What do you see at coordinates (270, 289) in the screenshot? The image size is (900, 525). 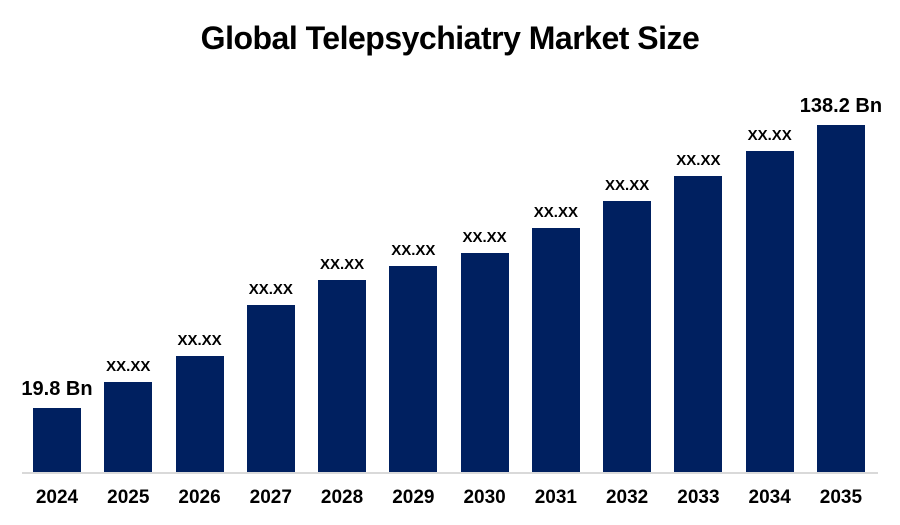 I see `bar-value-label-2027: XX.XX` at bounding box center [270, 289].